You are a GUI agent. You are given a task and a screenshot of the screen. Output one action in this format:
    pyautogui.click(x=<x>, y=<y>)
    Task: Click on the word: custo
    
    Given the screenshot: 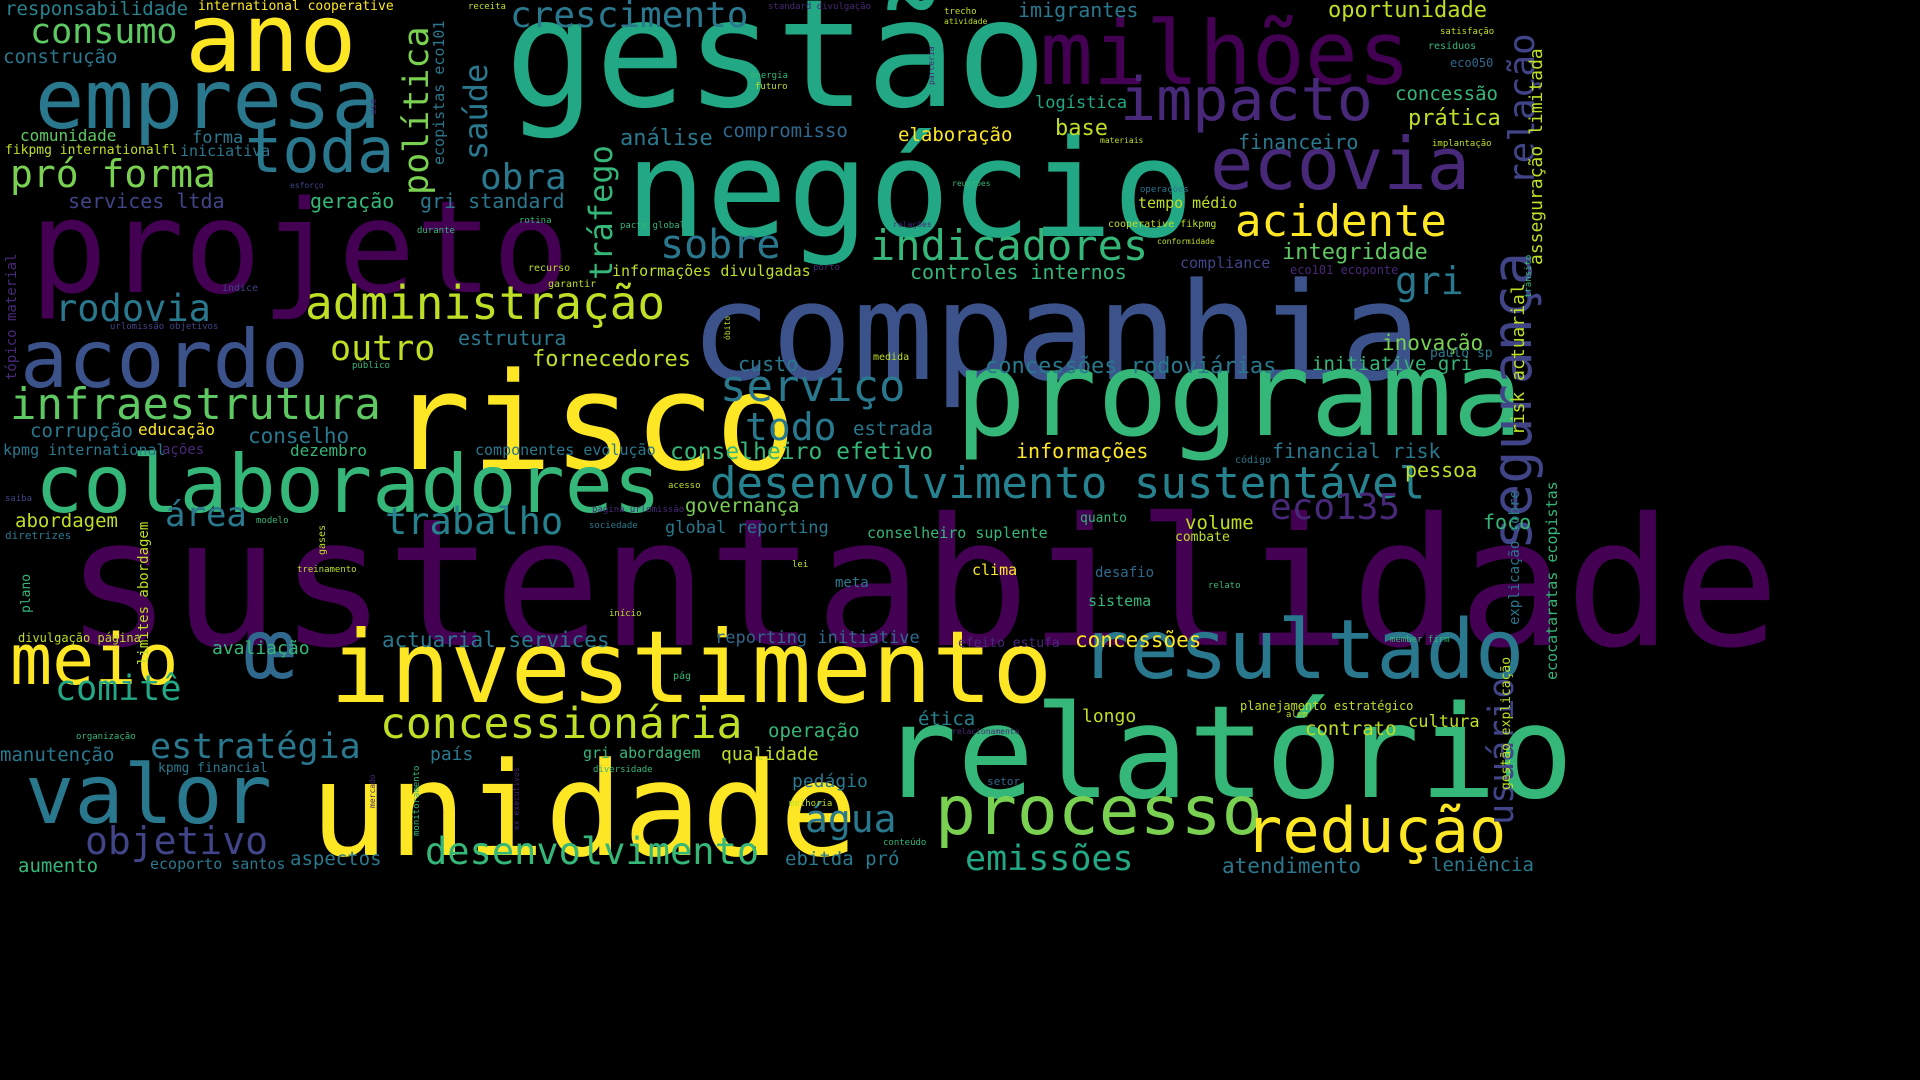 What is the action you would take?
    pyautogui.click(x=768, y=364)
    